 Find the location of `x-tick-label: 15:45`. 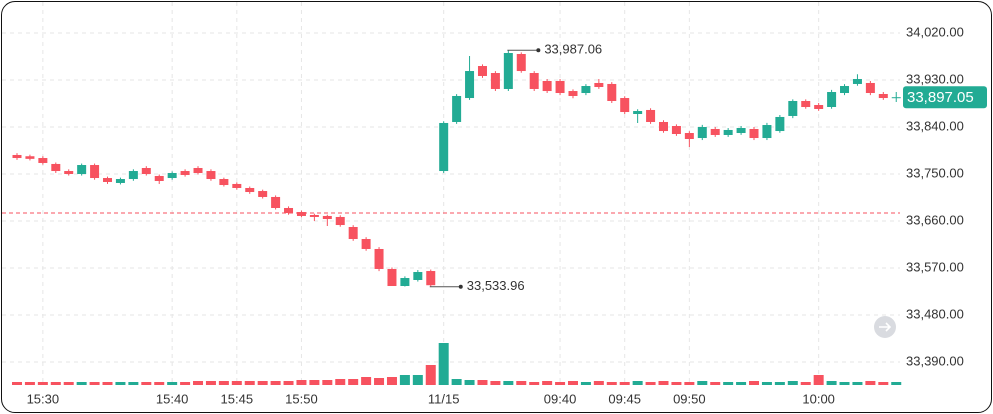

x-tick-label: 15:45 is located at coordinates (237, 398).